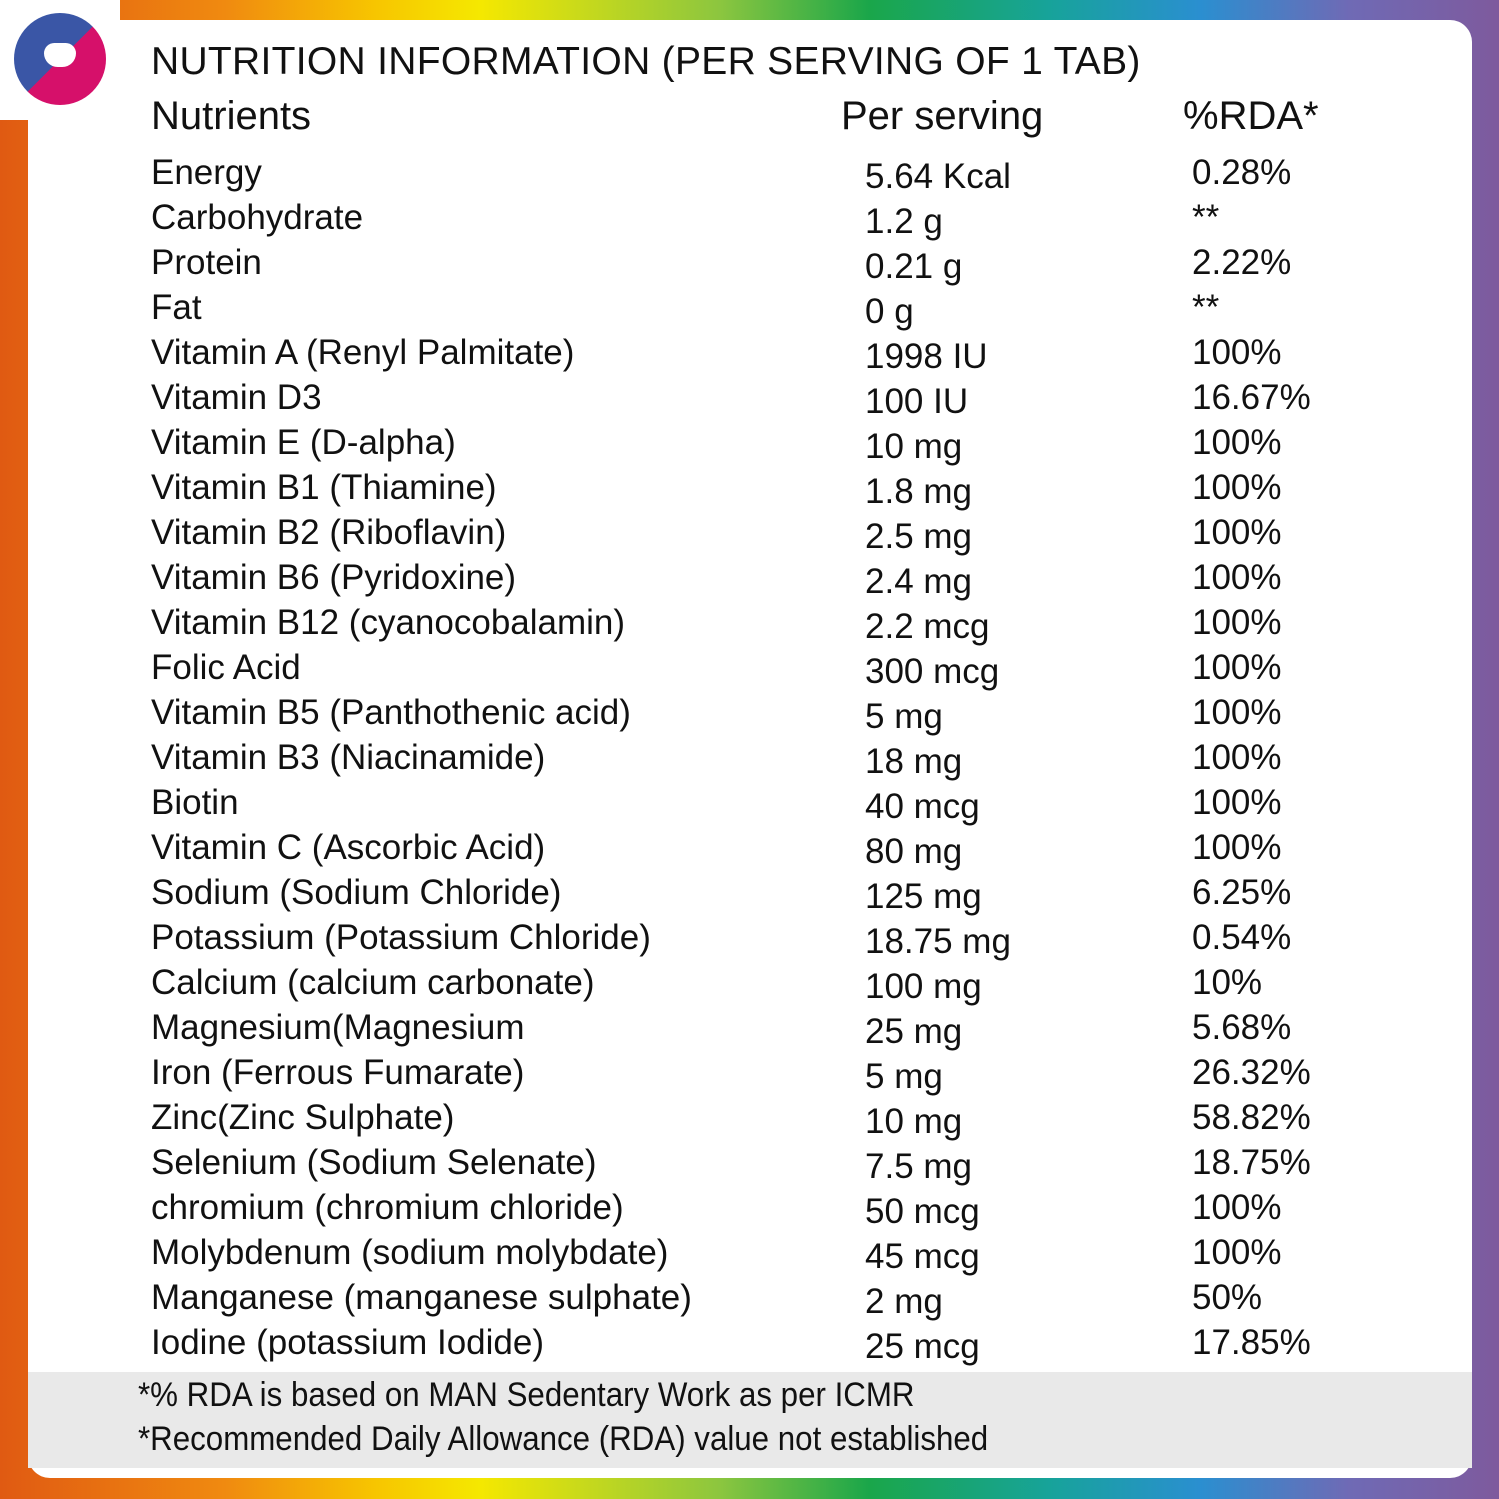 This screenshot has width=1499, height=1499. I want to click on heart-circle-logo-icon, so click(60, 59).